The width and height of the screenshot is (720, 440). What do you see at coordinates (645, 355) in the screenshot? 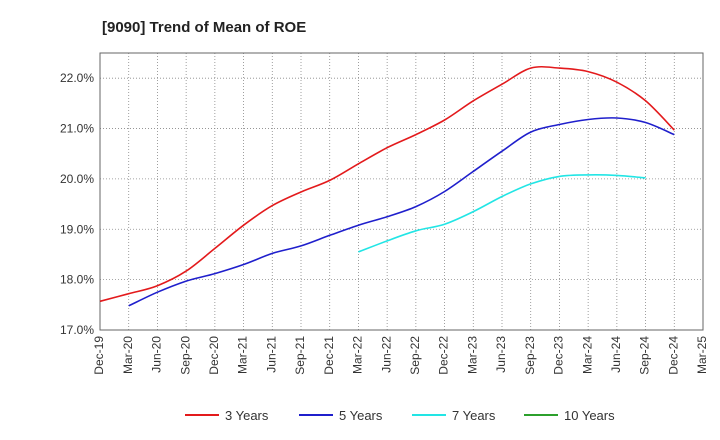
I see `x-tick-label: Sep-24` at bounding box center [645, 355].